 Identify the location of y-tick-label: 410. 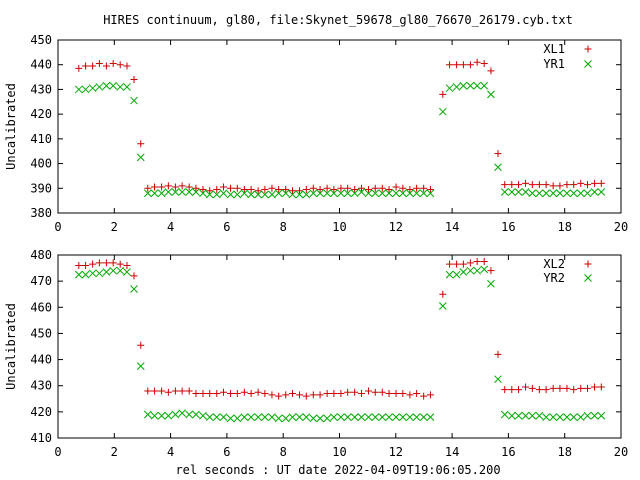
(41, 438).